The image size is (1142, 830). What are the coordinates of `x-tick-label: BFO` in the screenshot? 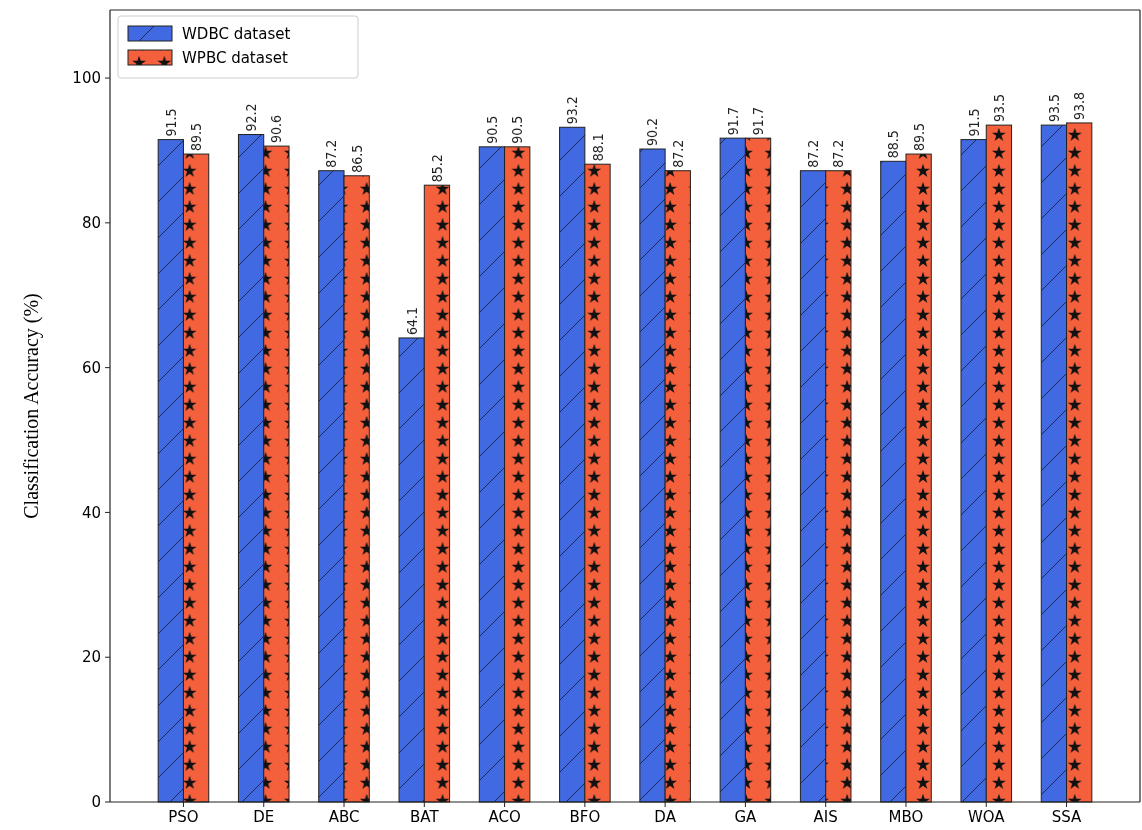 It's located at (585, 817).